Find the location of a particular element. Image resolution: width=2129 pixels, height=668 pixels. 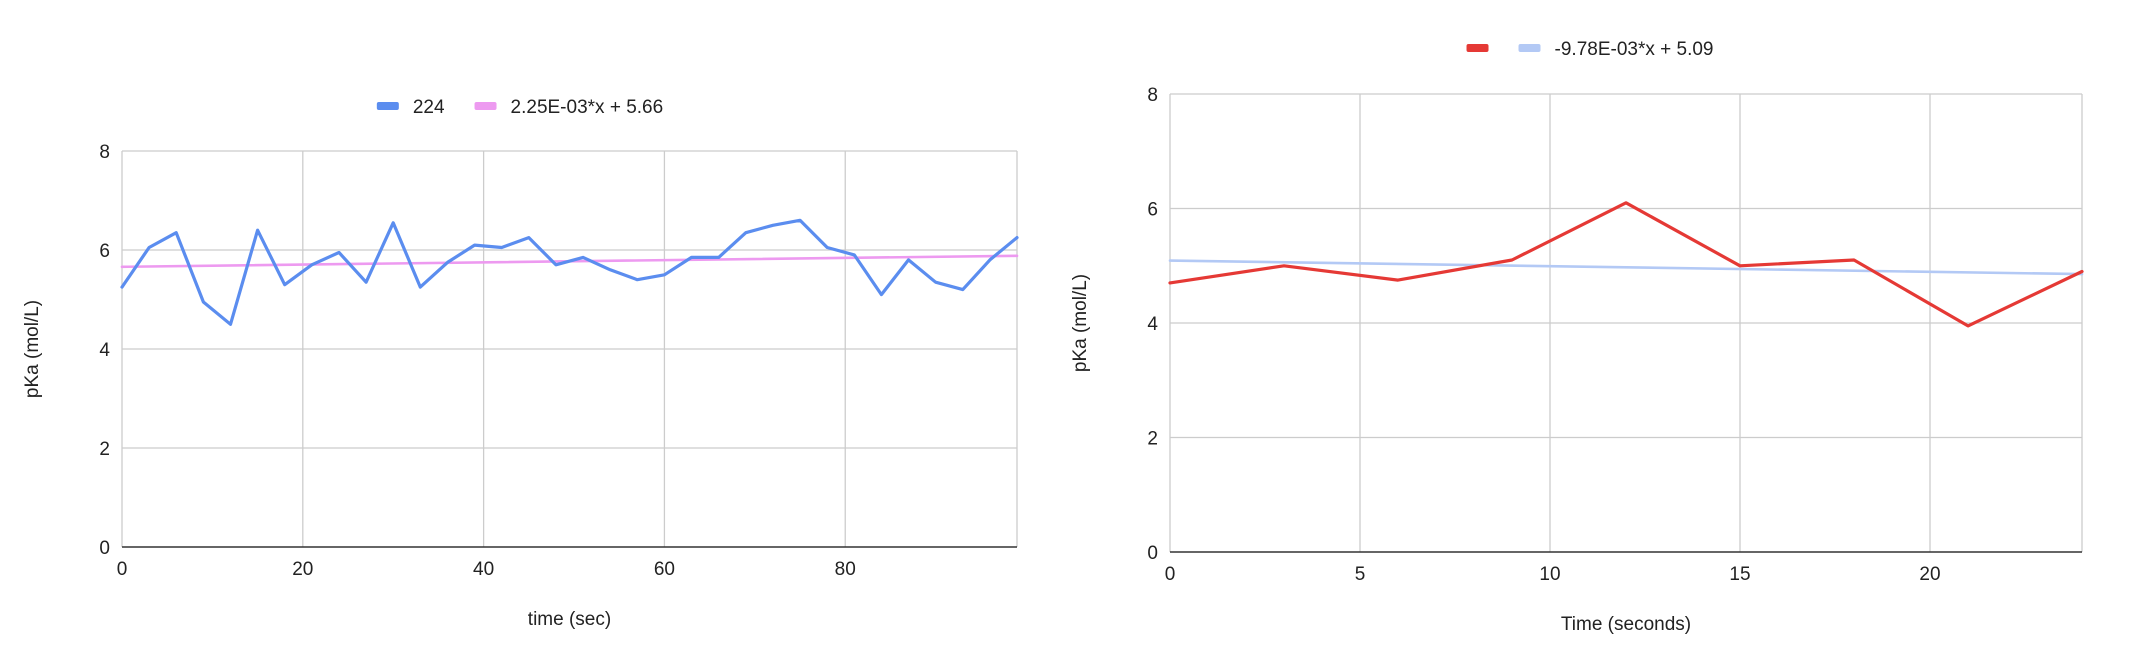

legend: -9.78E-03*x + 5.09 is located at coordinates (1590, 49).